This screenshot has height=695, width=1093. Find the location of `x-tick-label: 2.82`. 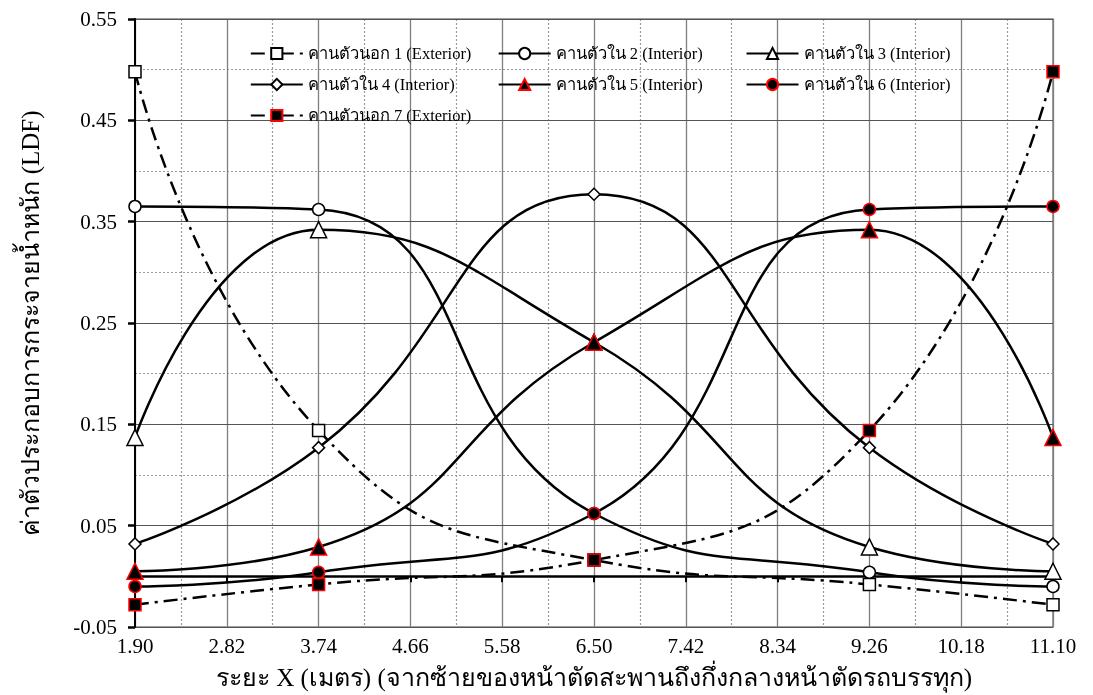

x-tick-label: 2.82 is located at coordinates (227, 645).